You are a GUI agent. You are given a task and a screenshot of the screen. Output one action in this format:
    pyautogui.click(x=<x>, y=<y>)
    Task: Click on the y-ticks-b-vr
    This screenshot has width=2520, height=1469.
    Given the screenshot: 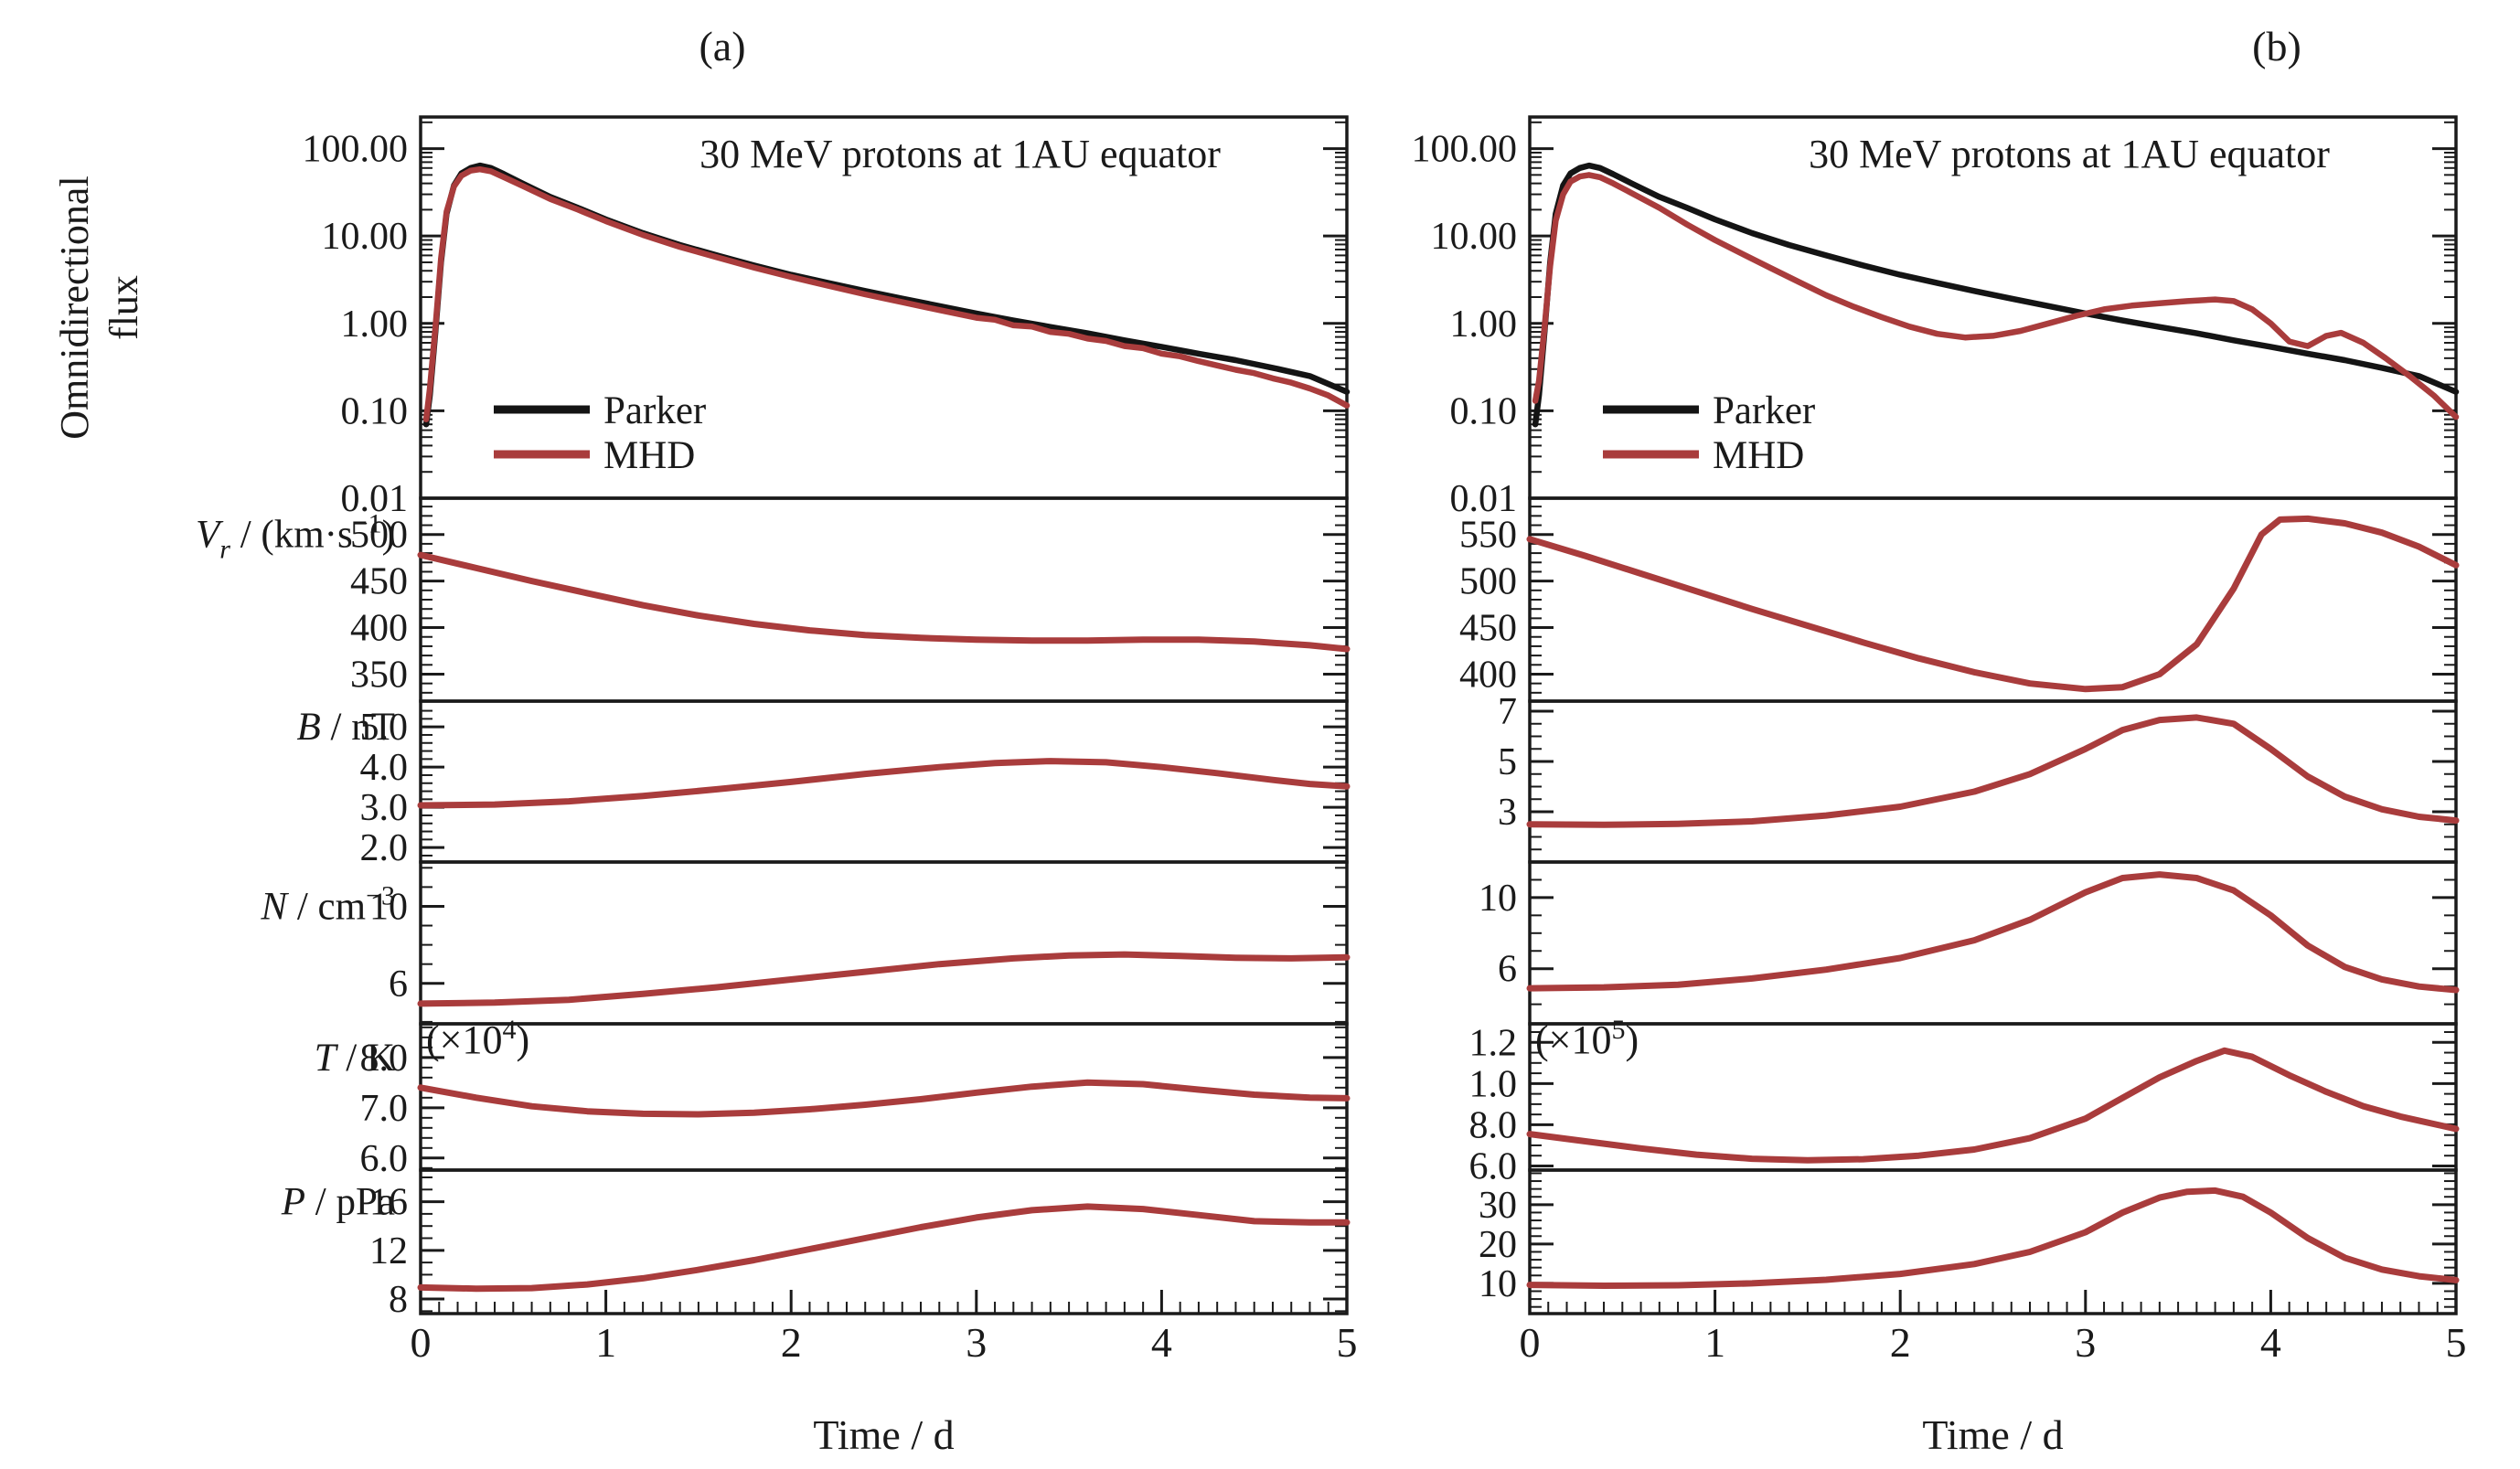 What is the action you would take?
    pyautogui.click(x=1993, y=600)
    